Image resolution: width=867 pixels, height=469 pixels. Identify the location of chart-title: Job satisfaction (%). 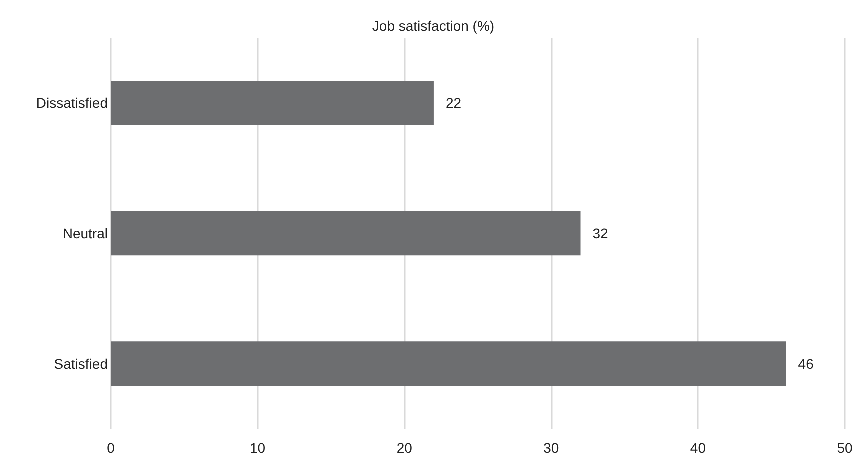
(433, 26).